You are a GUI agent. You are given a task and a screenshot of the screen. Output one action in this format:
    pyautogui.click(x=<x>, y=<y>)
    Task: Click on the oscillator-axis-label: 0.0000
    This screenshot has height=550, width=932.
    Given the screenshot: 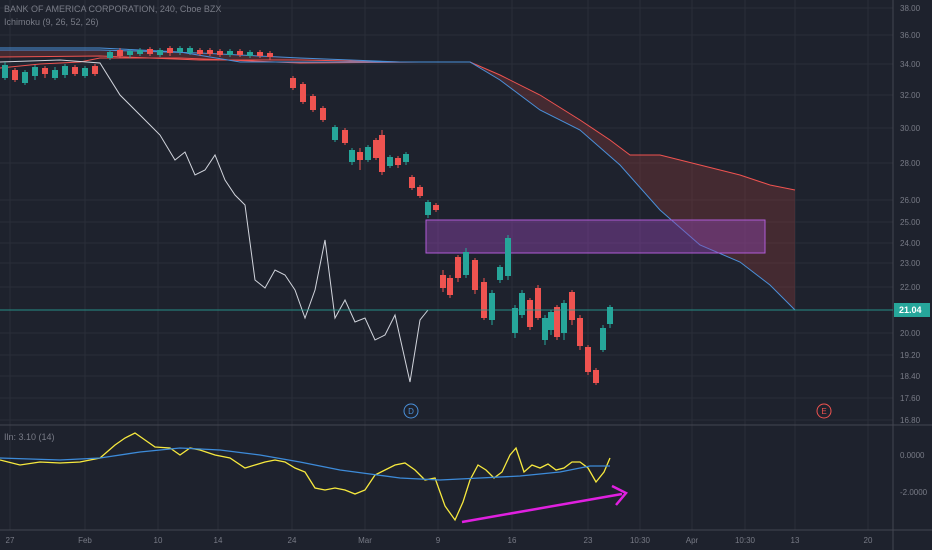 What is the action you would take?
    pyautogui.click(x=912, y=455)
    